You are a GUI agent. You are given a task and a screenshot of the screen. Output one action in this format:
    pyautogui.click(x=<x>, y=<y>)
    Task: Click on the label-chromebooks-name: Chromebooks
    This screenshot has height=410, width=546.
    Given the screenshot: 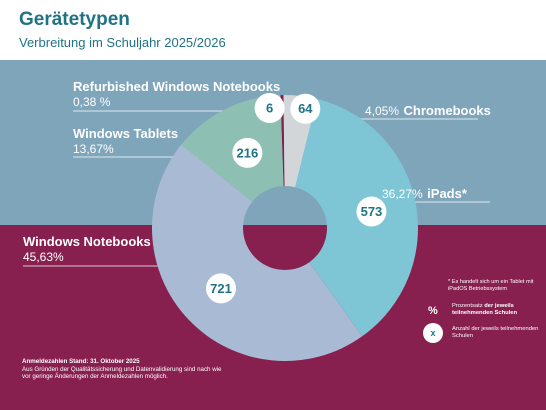 What is the action you would take?
    pyautogui.click(x=447, y=110)
    